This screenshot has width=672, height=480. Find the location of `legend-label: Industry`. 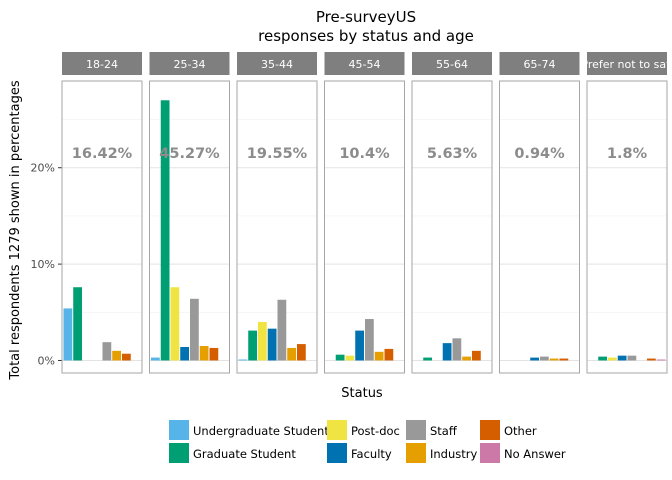

legend-label: Industry is located at coordinates (453, 454).